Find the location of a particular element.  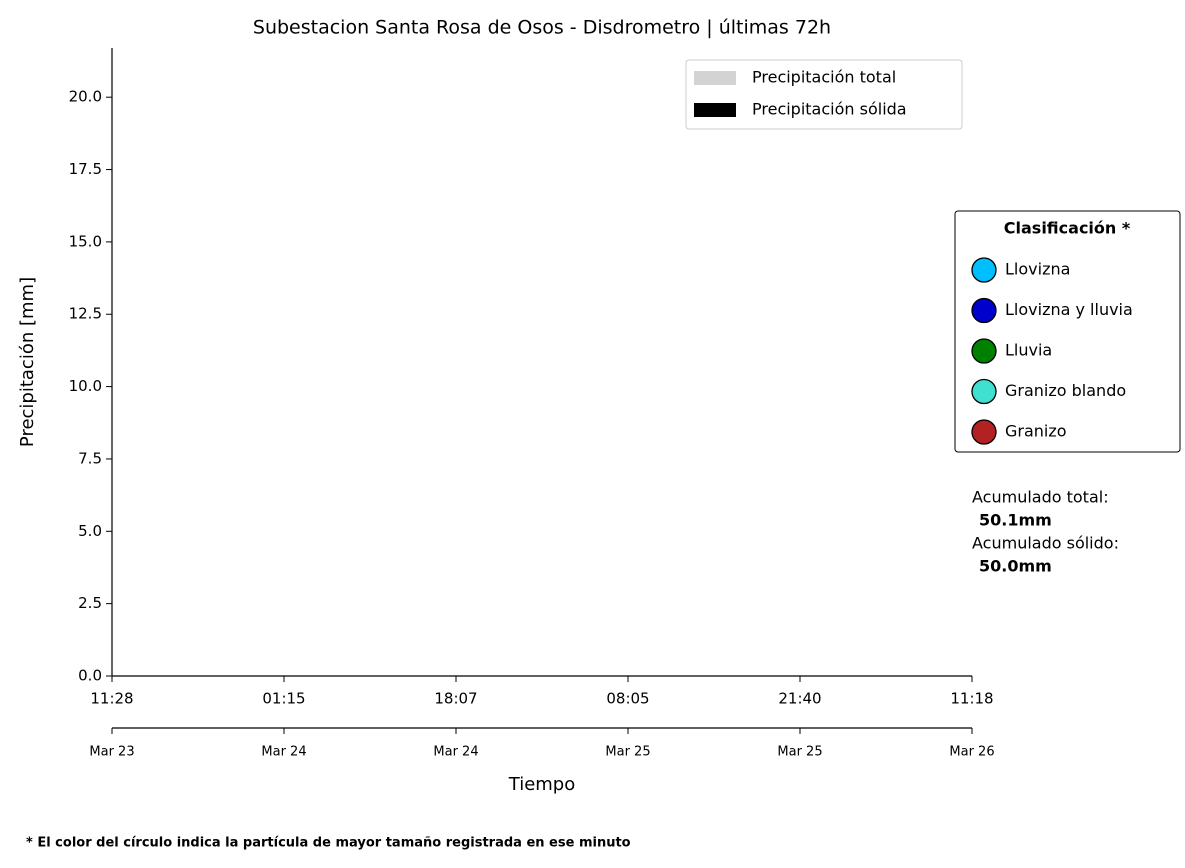

classification-box is located at coordinates (1067, 331).